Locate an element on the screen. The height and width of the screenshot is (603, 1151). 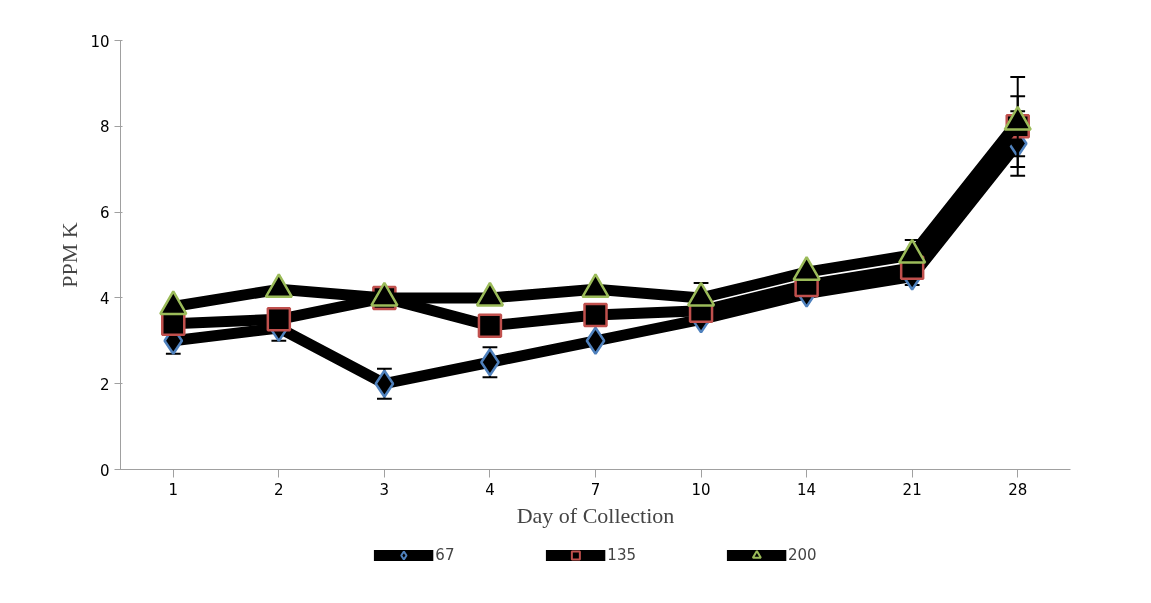
x-tick-label: 14 is located at coordinates (807, 489).